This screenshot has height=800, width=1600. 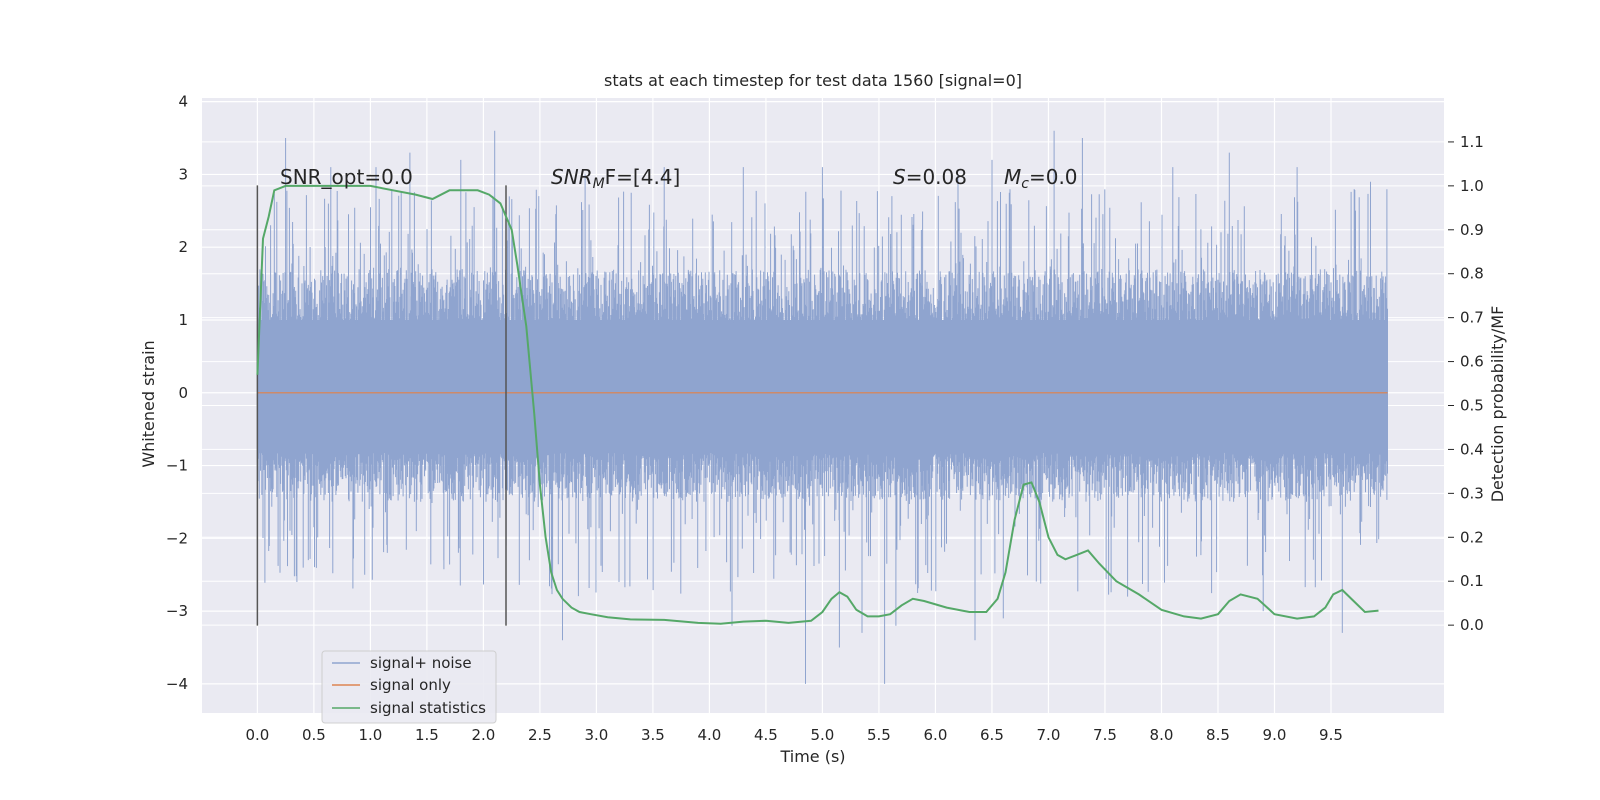 I want to click on y-right-tick-label: 0.0, so click(x=1472, y=625).